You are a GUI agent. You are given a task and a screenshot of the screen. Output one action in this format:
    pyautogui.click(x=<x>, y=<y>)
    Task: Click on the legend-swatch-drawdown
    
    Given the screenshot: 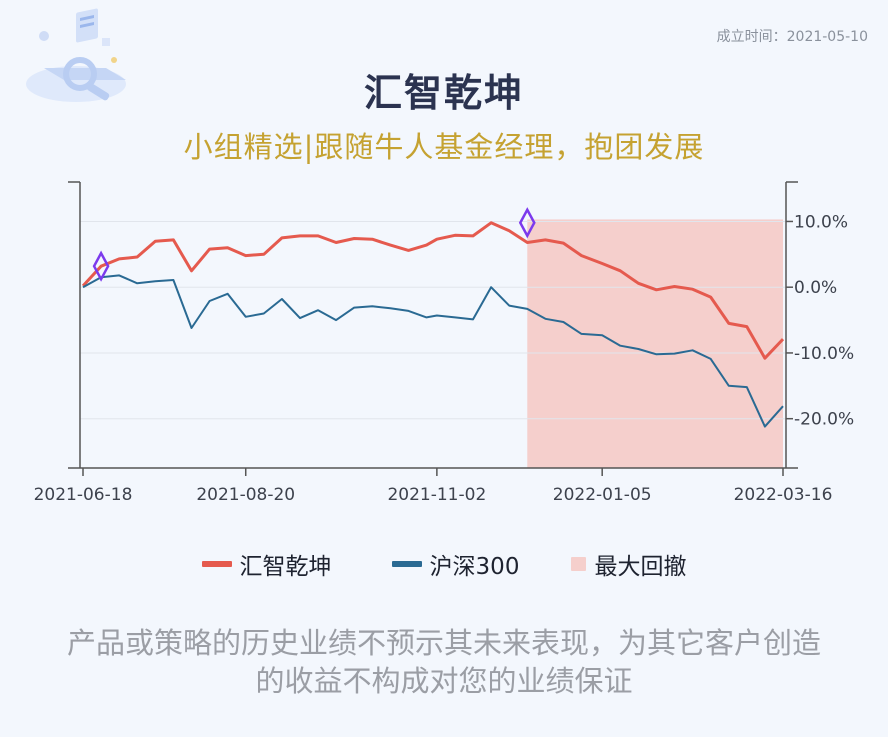 What is the action you would take?
    pyautogui.click(x=579, y=564)
    